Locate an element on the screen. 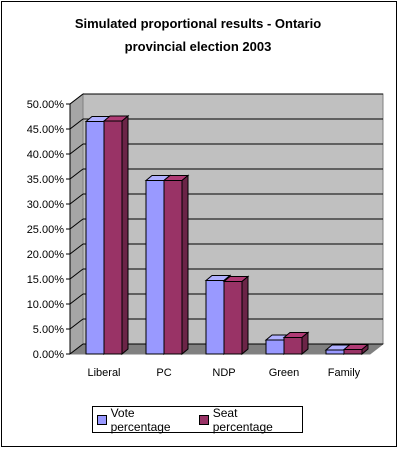 Image resolution: width=400 pixels, height=450 pixels. y-tick-label: 15.00% is located at coordinates (46, 280).